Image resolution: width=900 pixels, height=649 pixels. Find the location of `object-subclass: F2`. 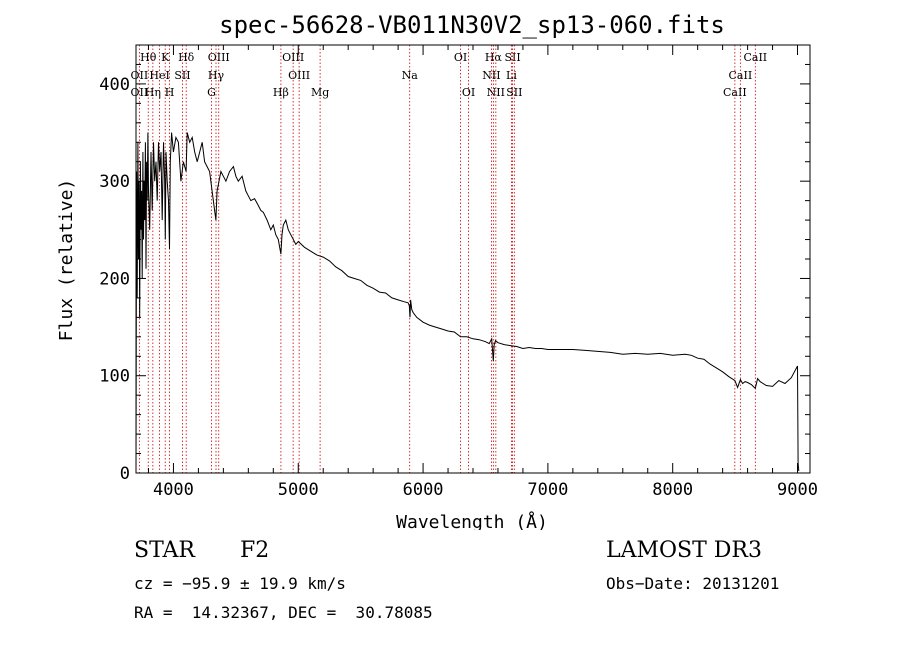

object-subclass: F2 is located at coordinates (255, 550).